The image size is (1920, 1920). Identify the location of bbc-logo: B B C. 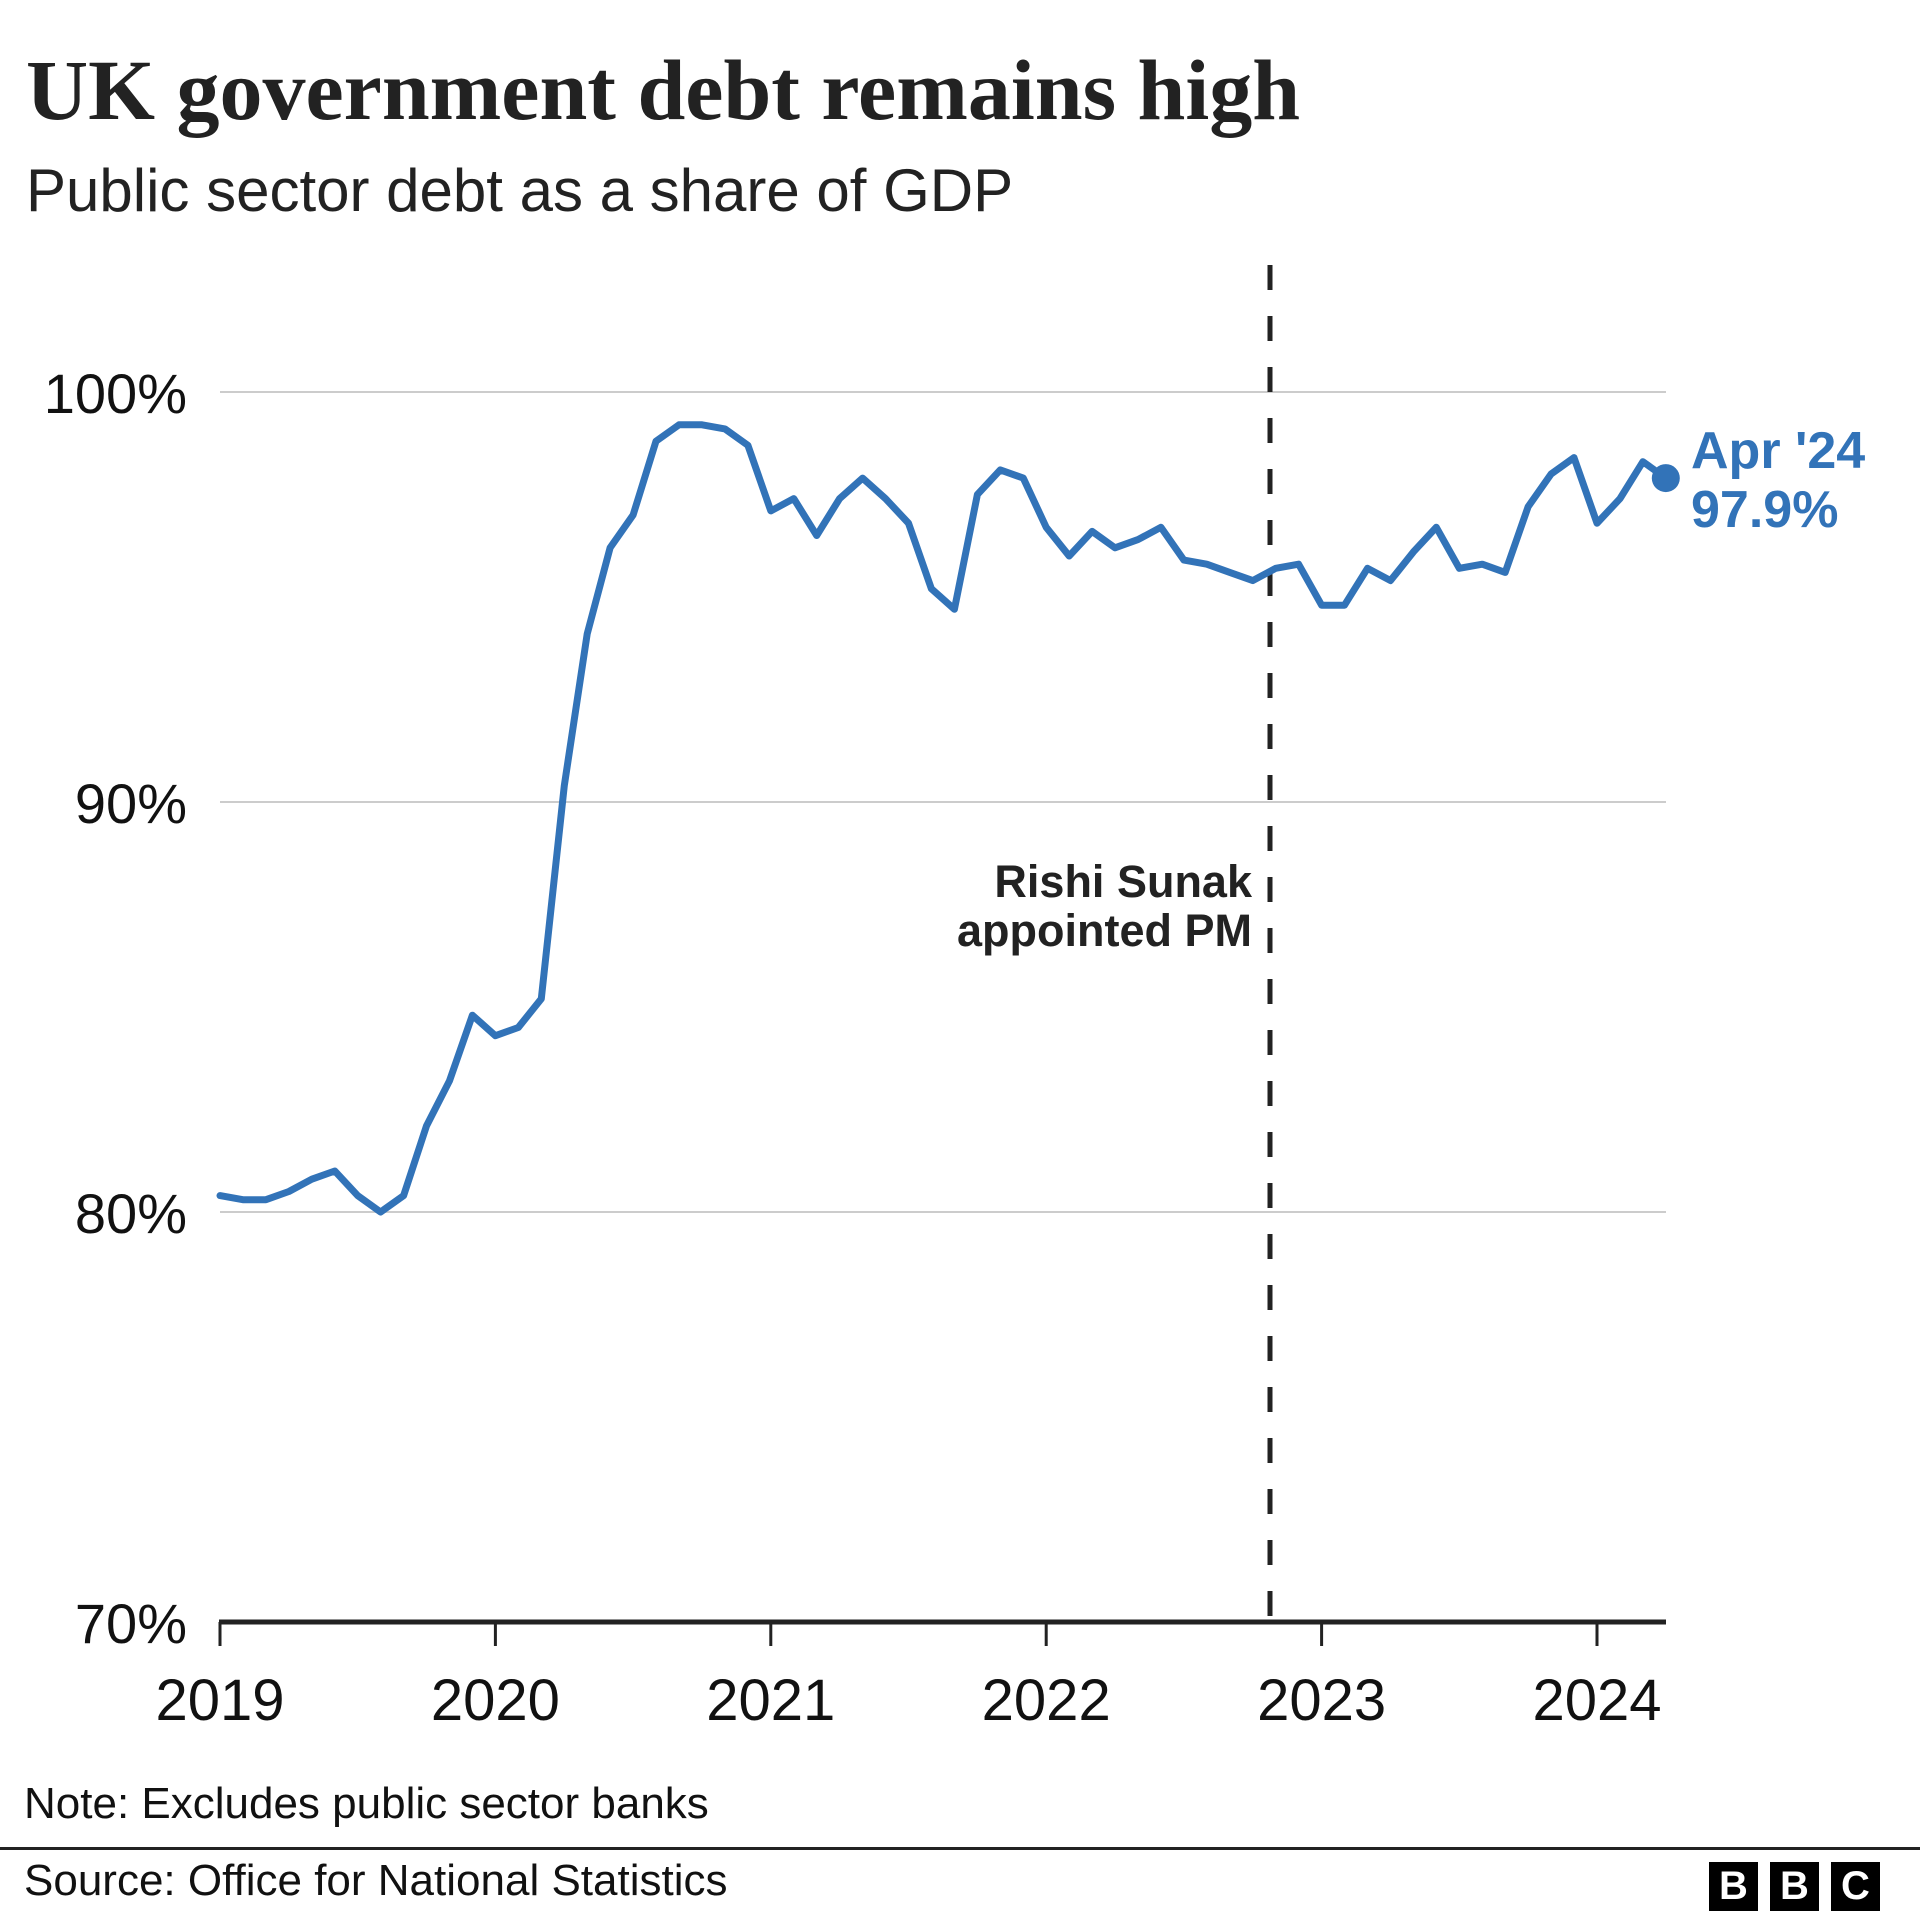
(1794, 1886).